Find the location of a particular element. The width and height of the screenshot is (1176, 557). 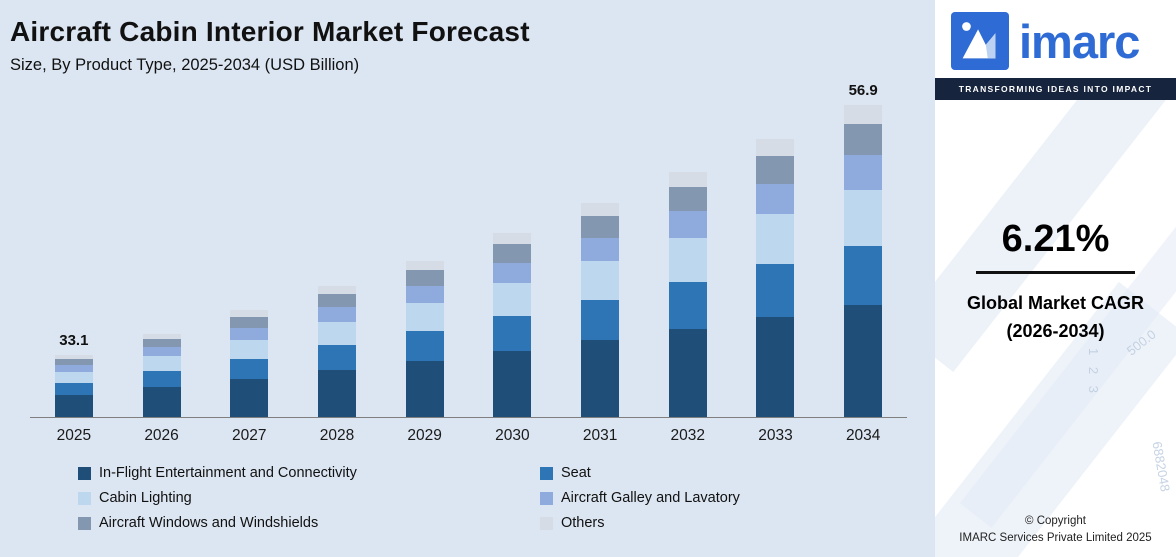

bar-value-label: 33.1 is located at coordinates (74, 340).